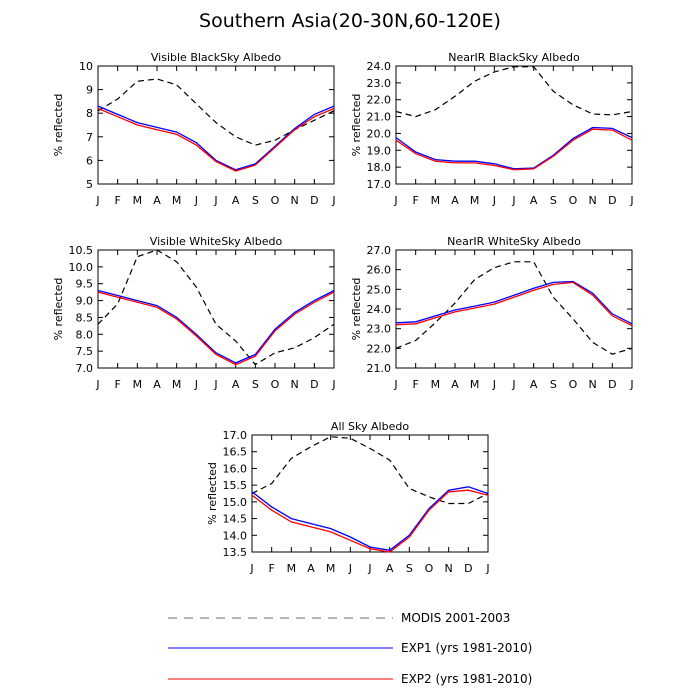 Image resolution: width=700 pixels, height=700 pixels. What do you see at coordinates (466, 648) in the screenshot?
I see `legend-label: EXP1 (yrs 1981-2010)` at bounding box center [466, 648].